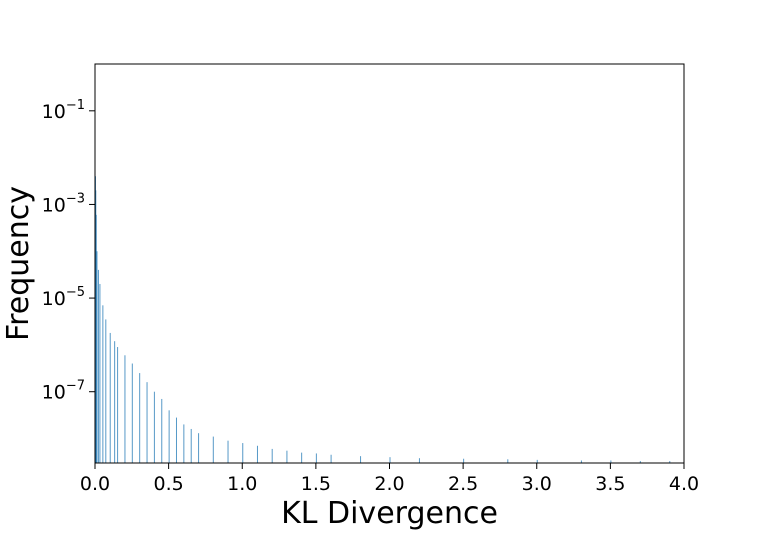 This screenshot has height=537, width=761. What do you see at coordinates (316, 484) in the screenshot?
I see `x-tick-label: 1.5` at bounding box center [316, 484].